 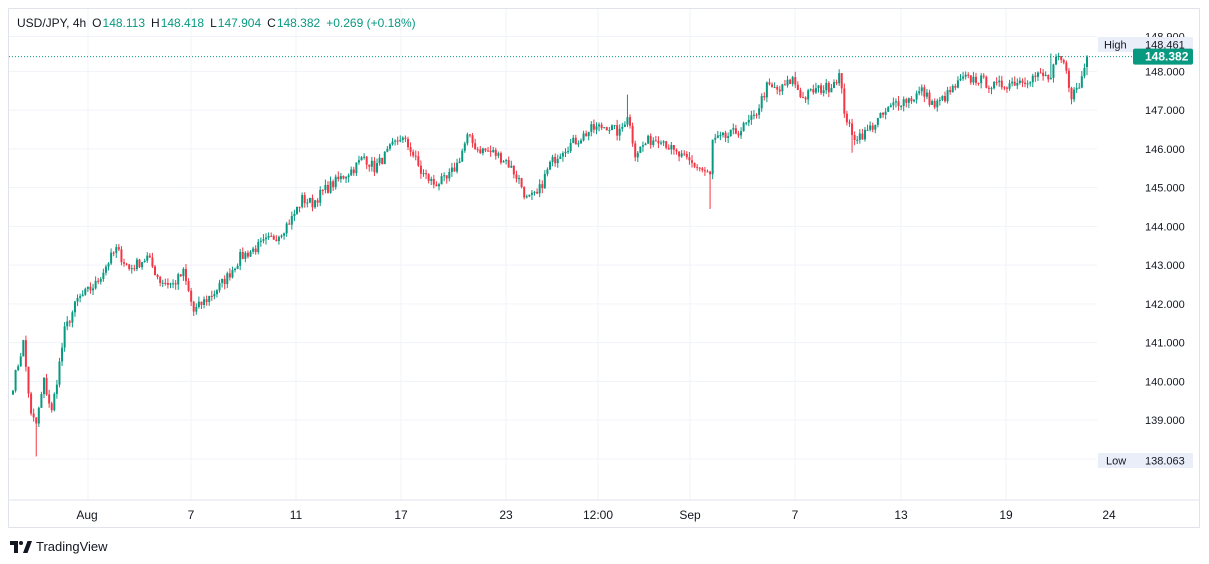 What do you see at coordinates (1163, 56) in the screenshot?
I see `last-price-badge: 148.382` at bounding box center [1163, 56].